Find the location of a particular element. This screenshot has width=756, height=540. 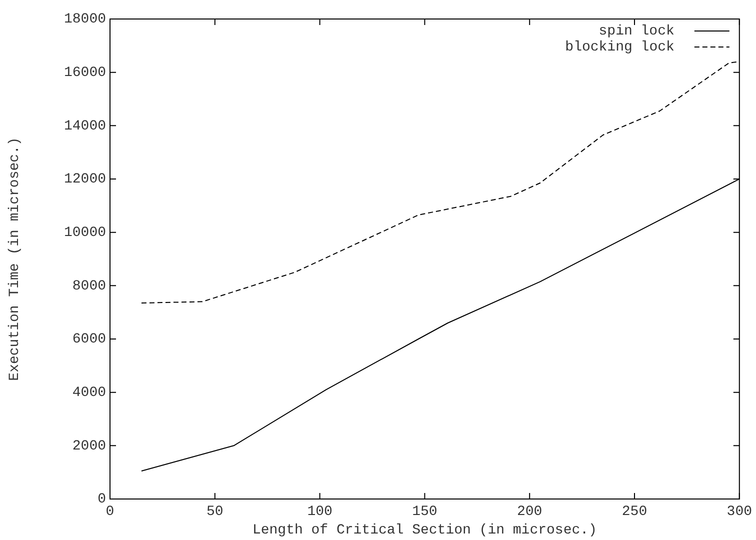

legend-label: blocking lock is located at coordinates (619, 48).